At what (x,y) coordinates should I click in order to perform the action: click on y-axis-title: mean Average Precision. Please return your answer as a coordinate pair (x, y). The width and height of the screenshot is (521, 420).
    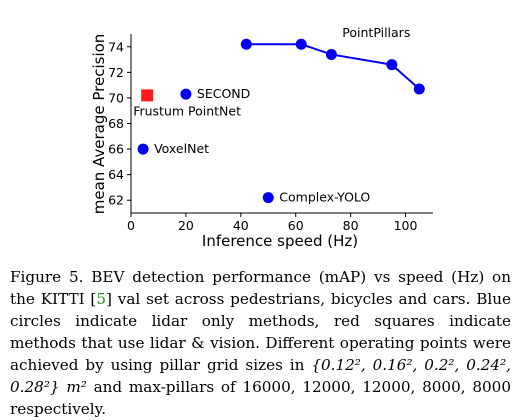
    Looking at the image, I should click on (99, 124).